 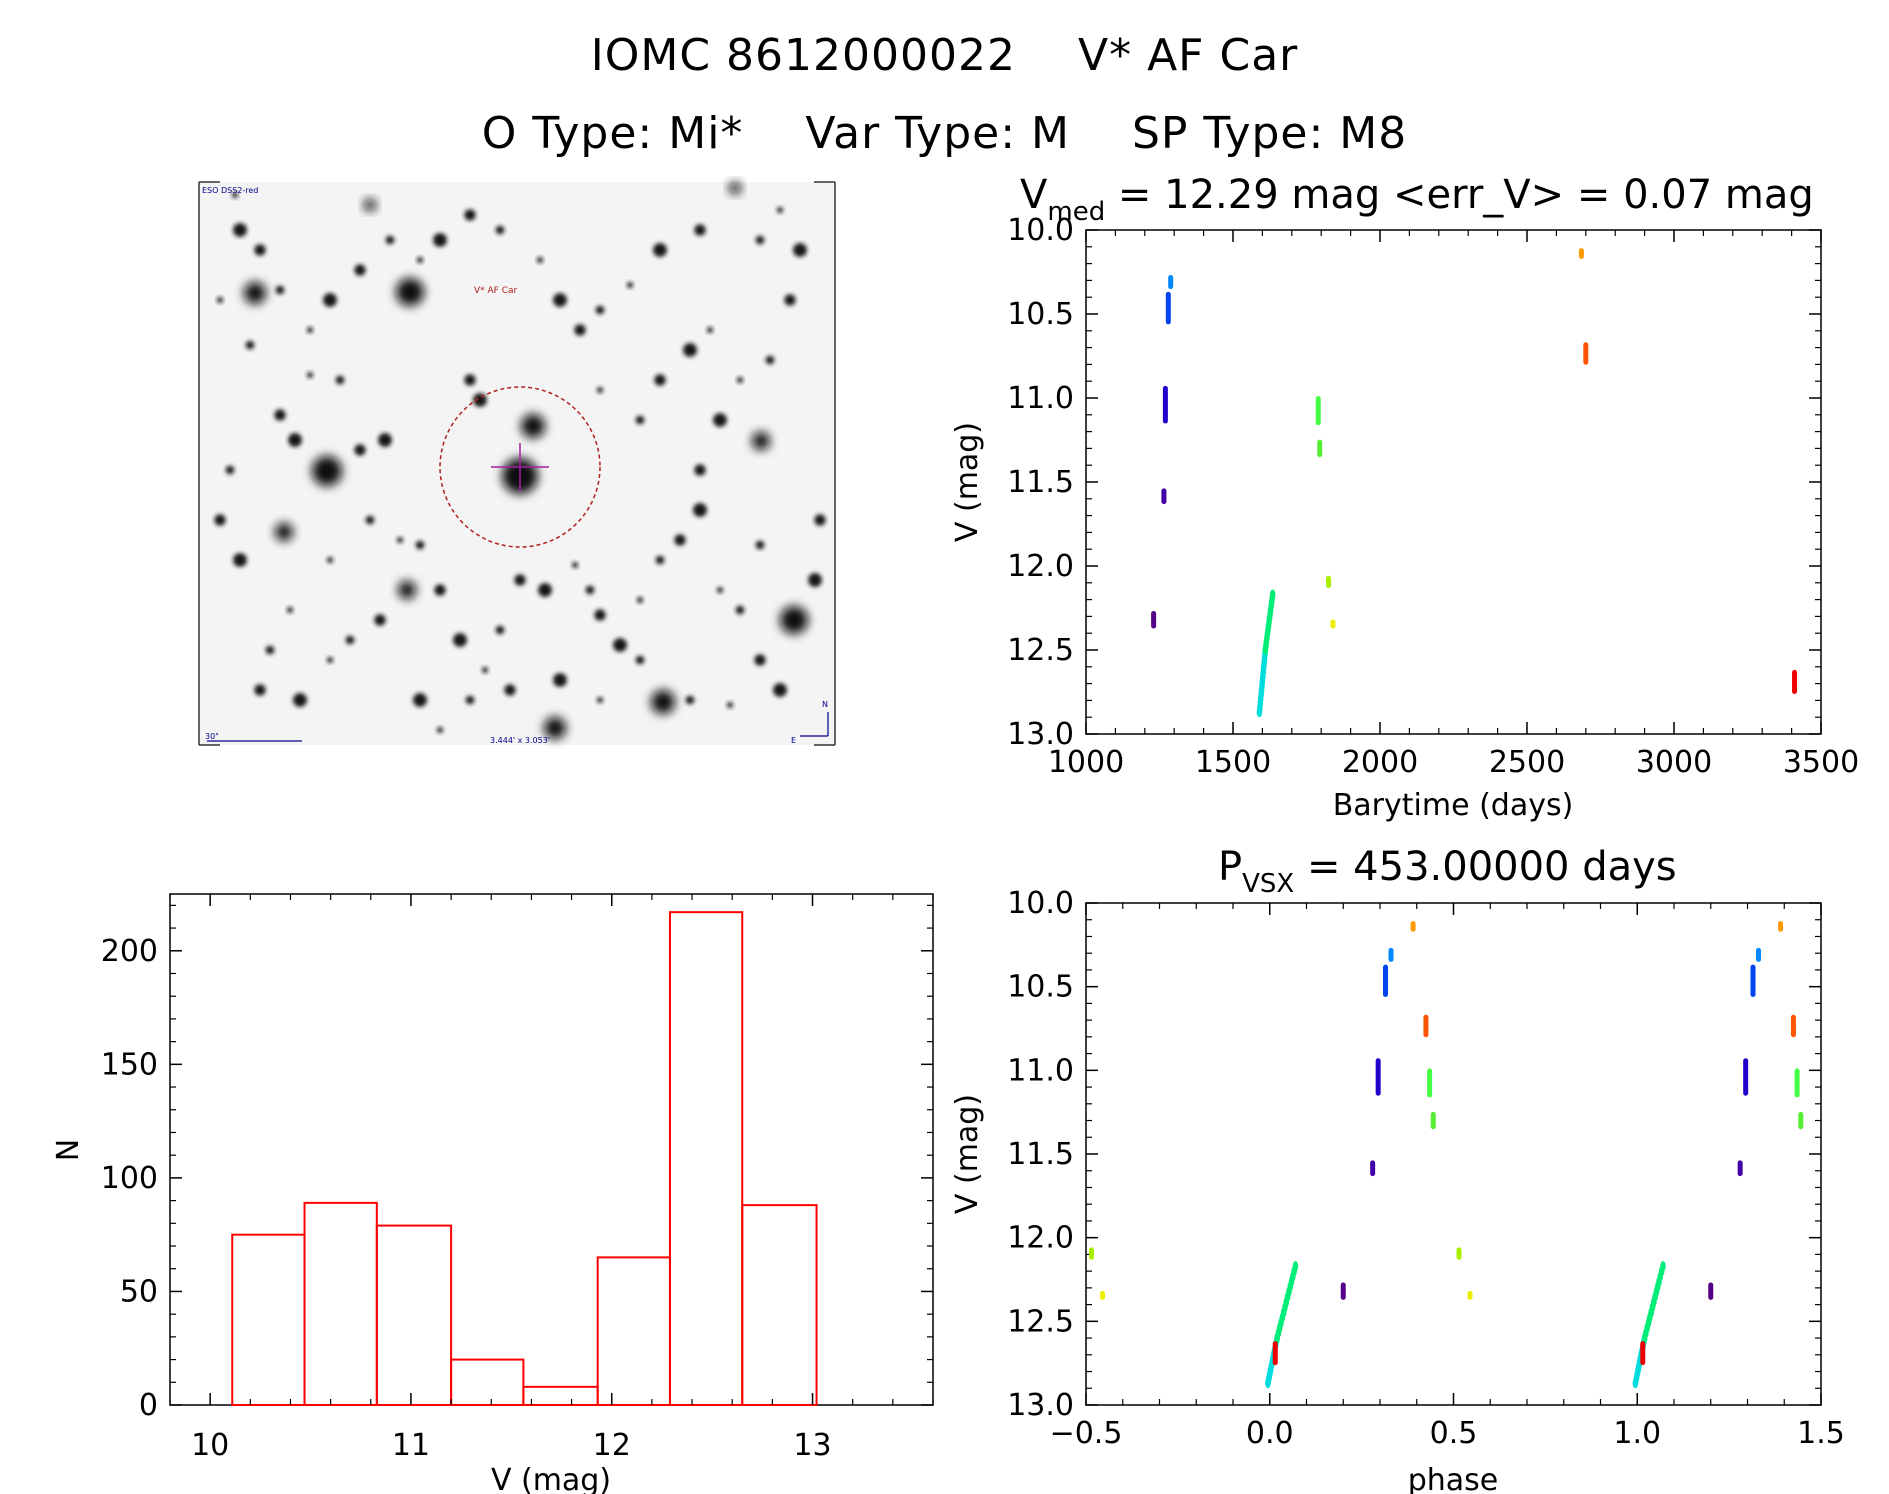 What do you see at coordinates (1453, 1154) in the screenshot?
I see `phase-curve-frame` at bounding box center [1453, 1154].